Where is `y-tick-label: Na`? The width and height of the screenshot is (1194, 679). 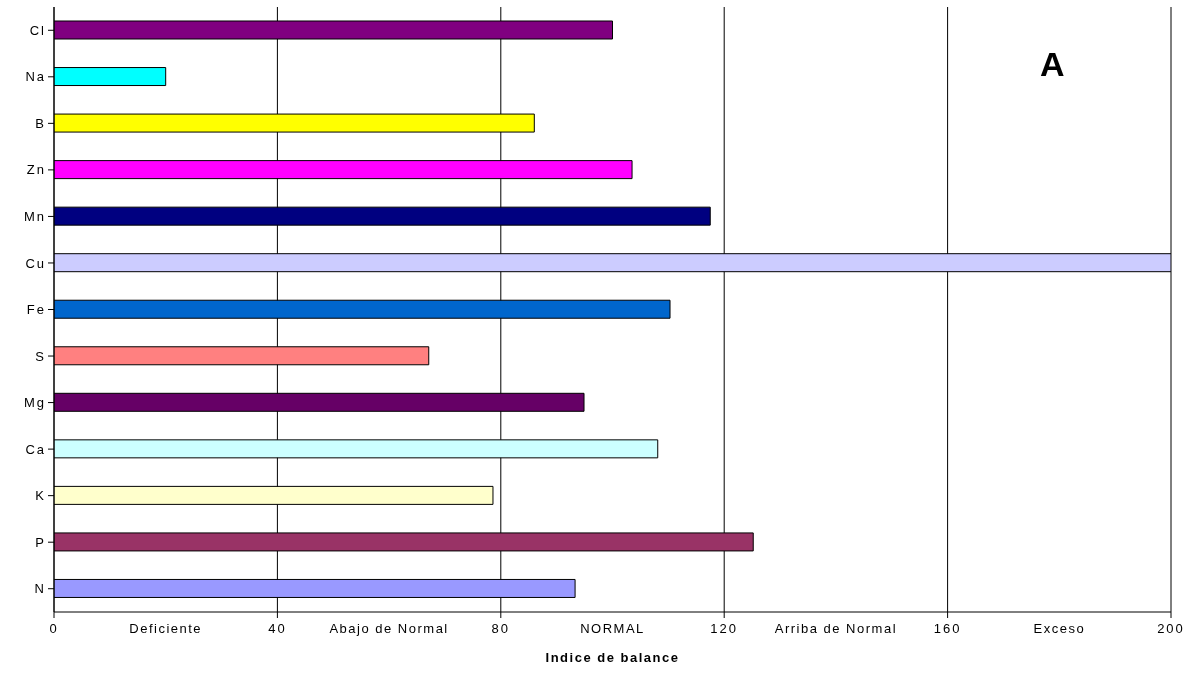
y-tick-label: Na is located at coordinates (35, 77).